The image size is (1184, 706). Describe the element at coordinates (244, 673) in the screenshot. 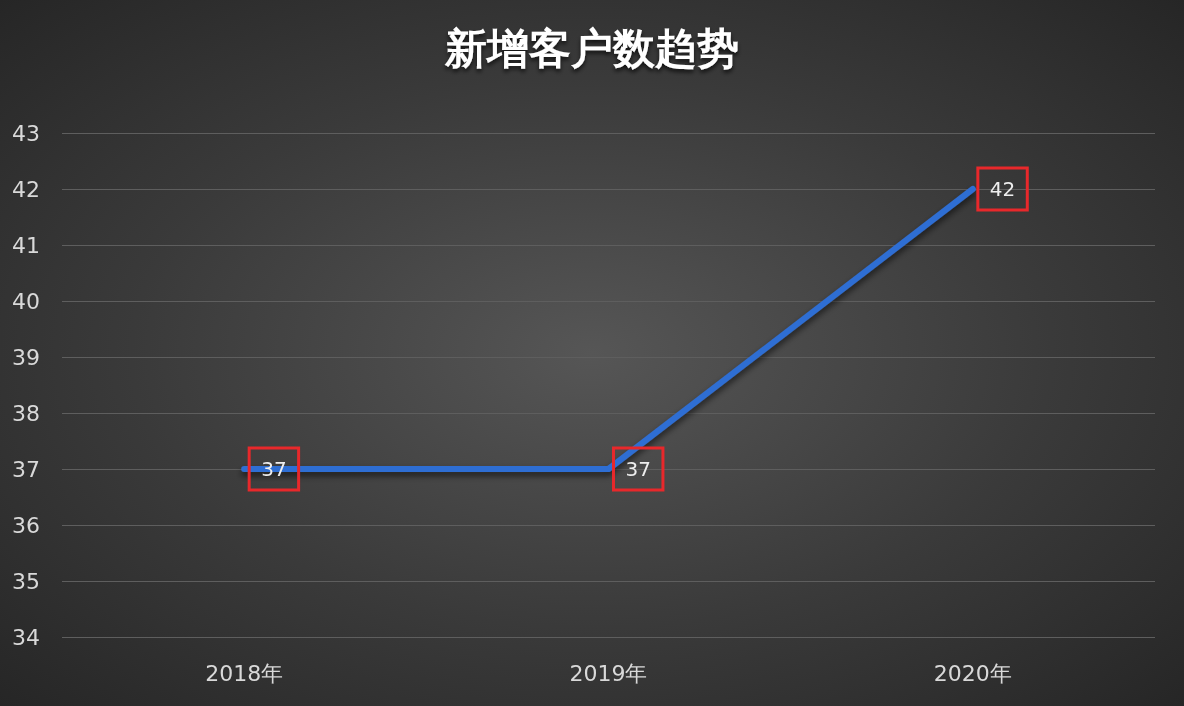

I see `x-tick-label: 2018年` at that location.